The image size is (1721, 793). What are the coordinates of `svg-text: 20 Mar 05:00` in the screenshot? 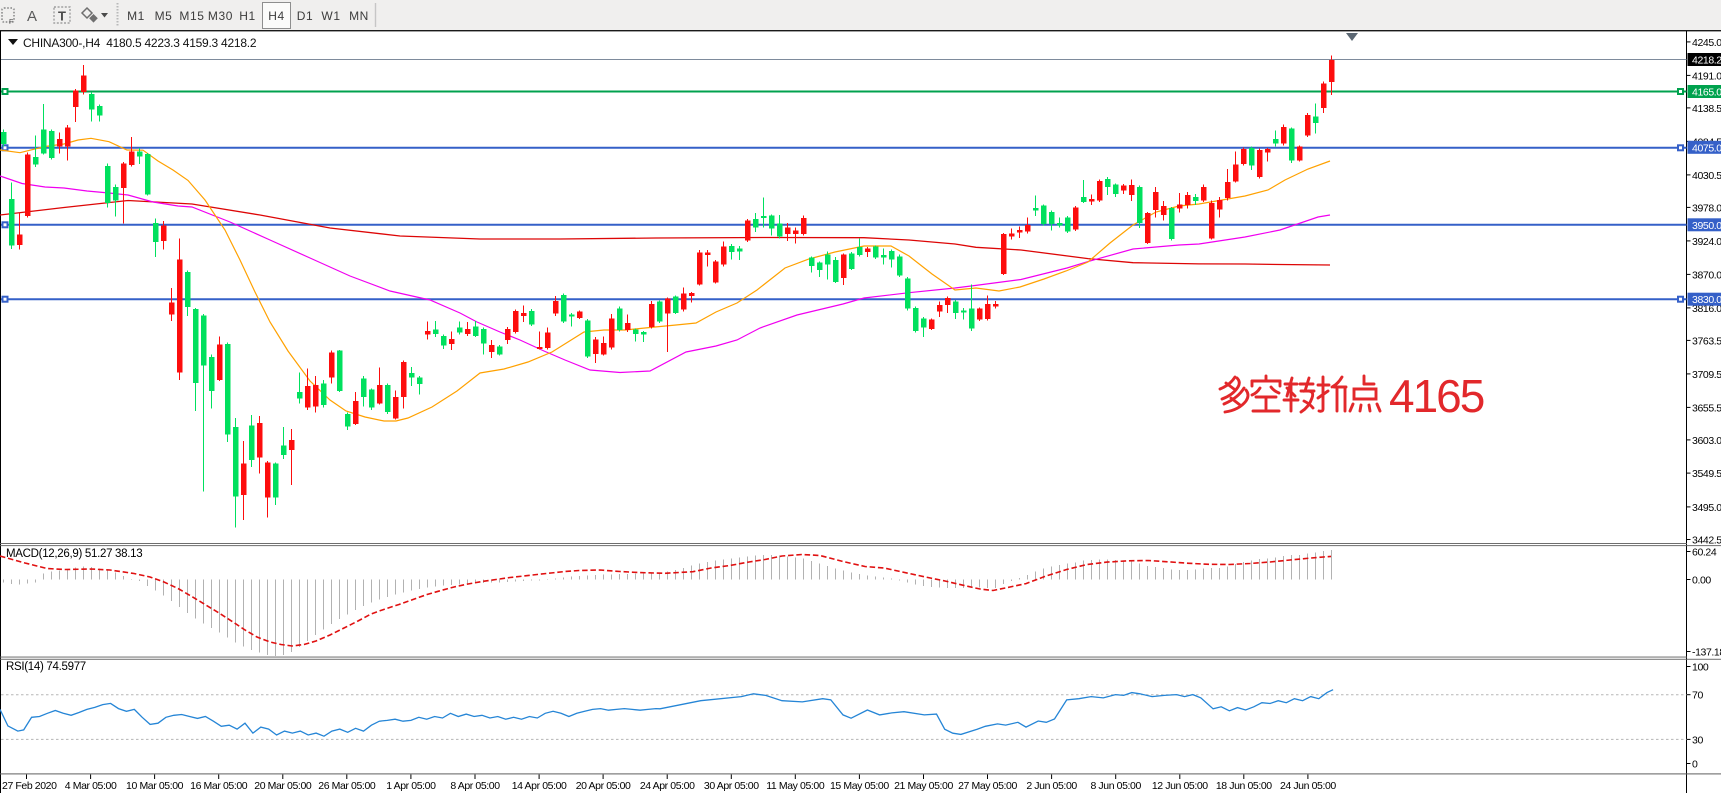 It's located at (283, 786).